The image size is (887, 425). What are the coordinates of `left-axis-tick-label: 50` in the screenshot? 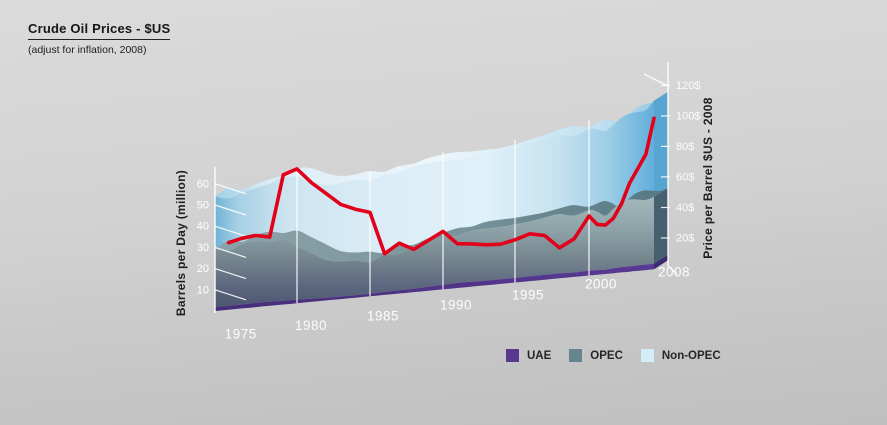 It's located at (203, 206).